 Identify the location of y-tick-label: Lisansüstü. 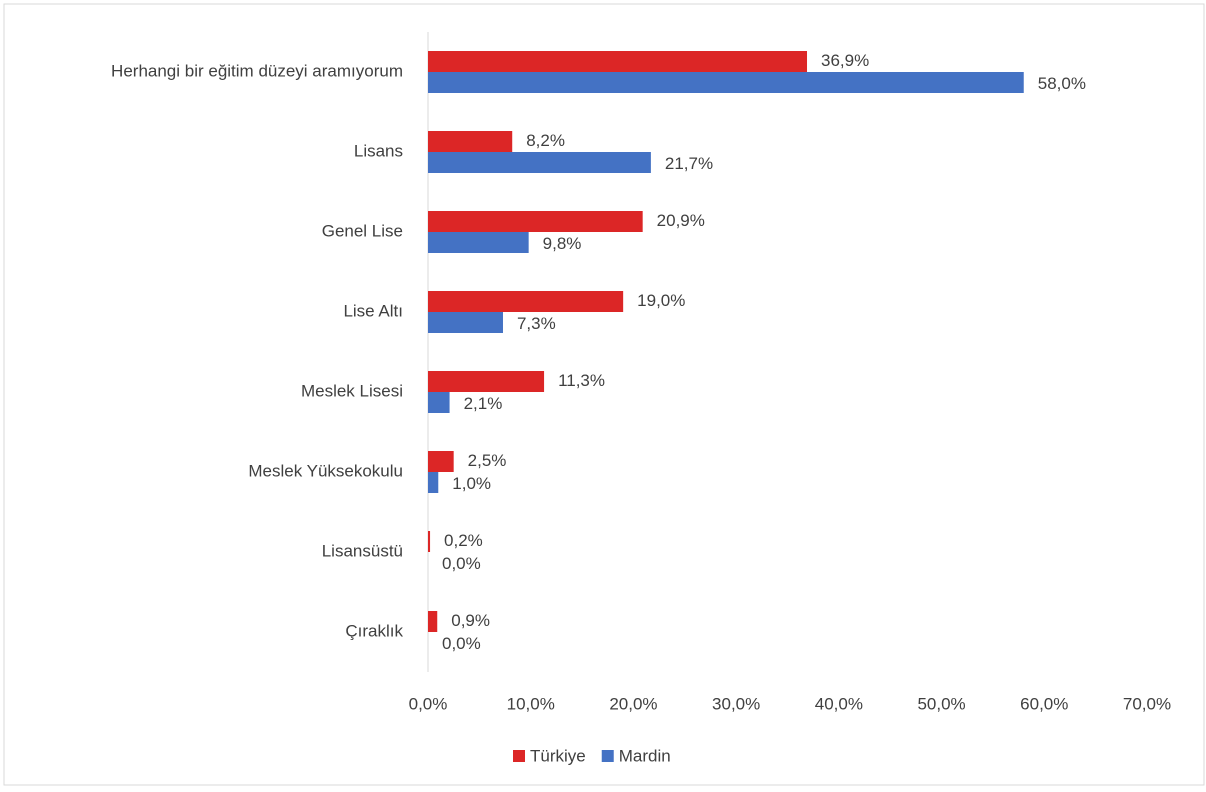
(362, 550).